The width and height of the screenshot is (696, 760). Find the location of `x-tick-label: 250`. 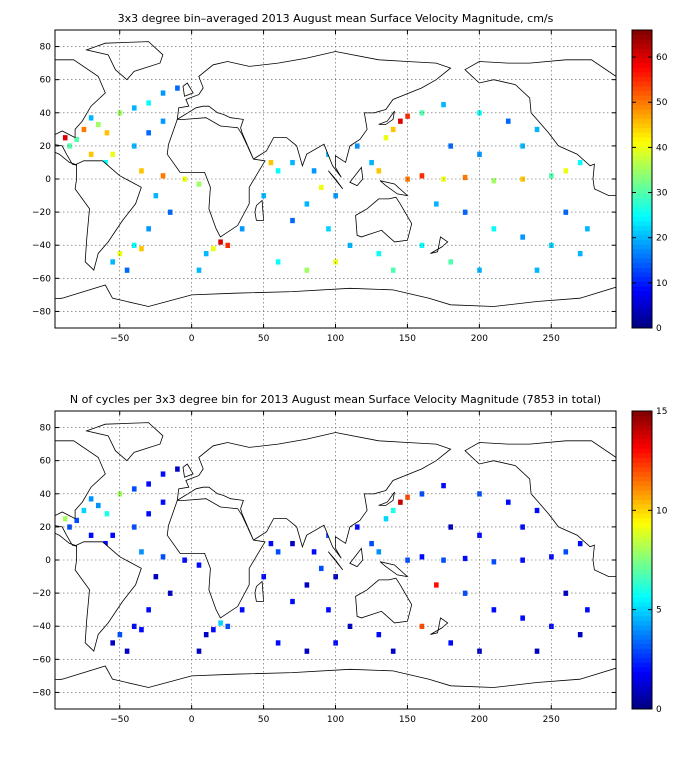

x-tick-label: 250 is located at coordinates (551, 339).